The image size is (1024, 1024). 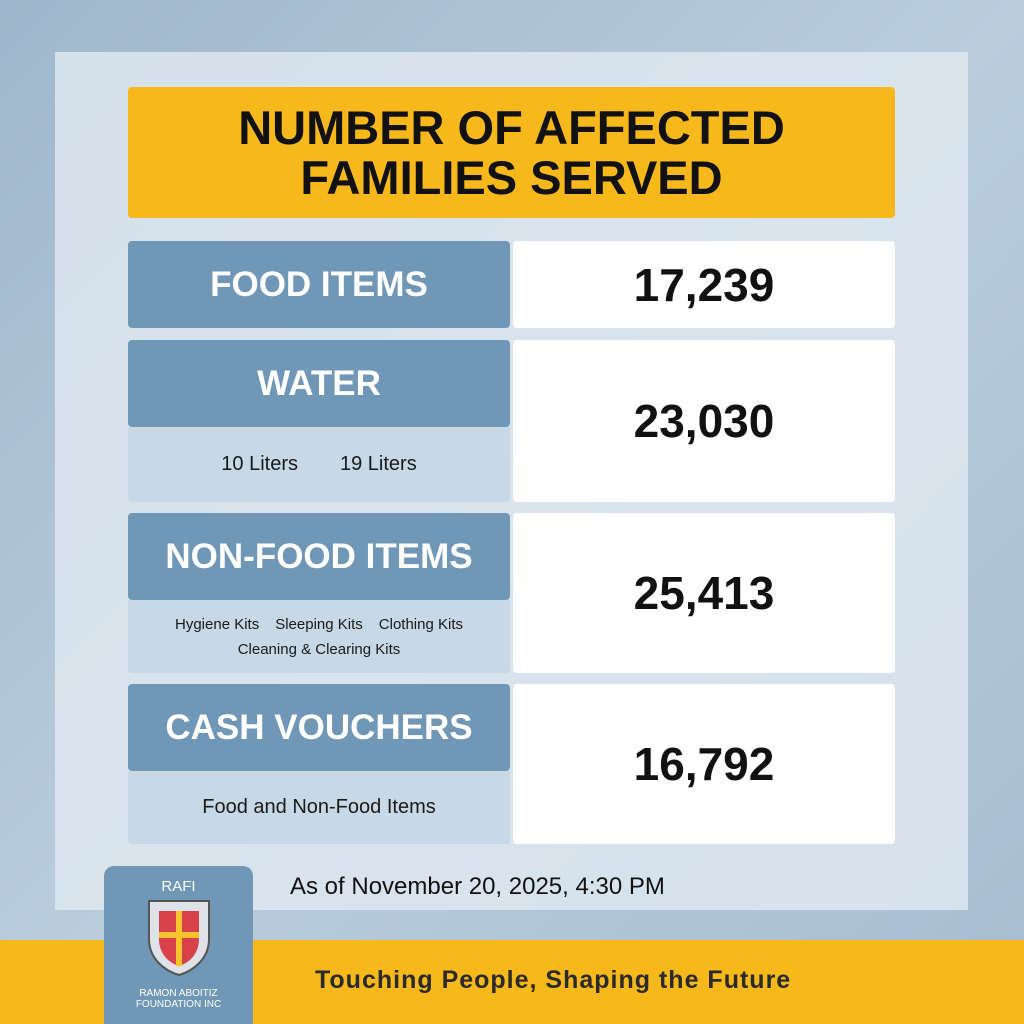 What do you see at coordinates (420, 624) in the screenshot?
I see `nfi-sub-clothing: Clothing Kits` at bounding box center [420, 624].